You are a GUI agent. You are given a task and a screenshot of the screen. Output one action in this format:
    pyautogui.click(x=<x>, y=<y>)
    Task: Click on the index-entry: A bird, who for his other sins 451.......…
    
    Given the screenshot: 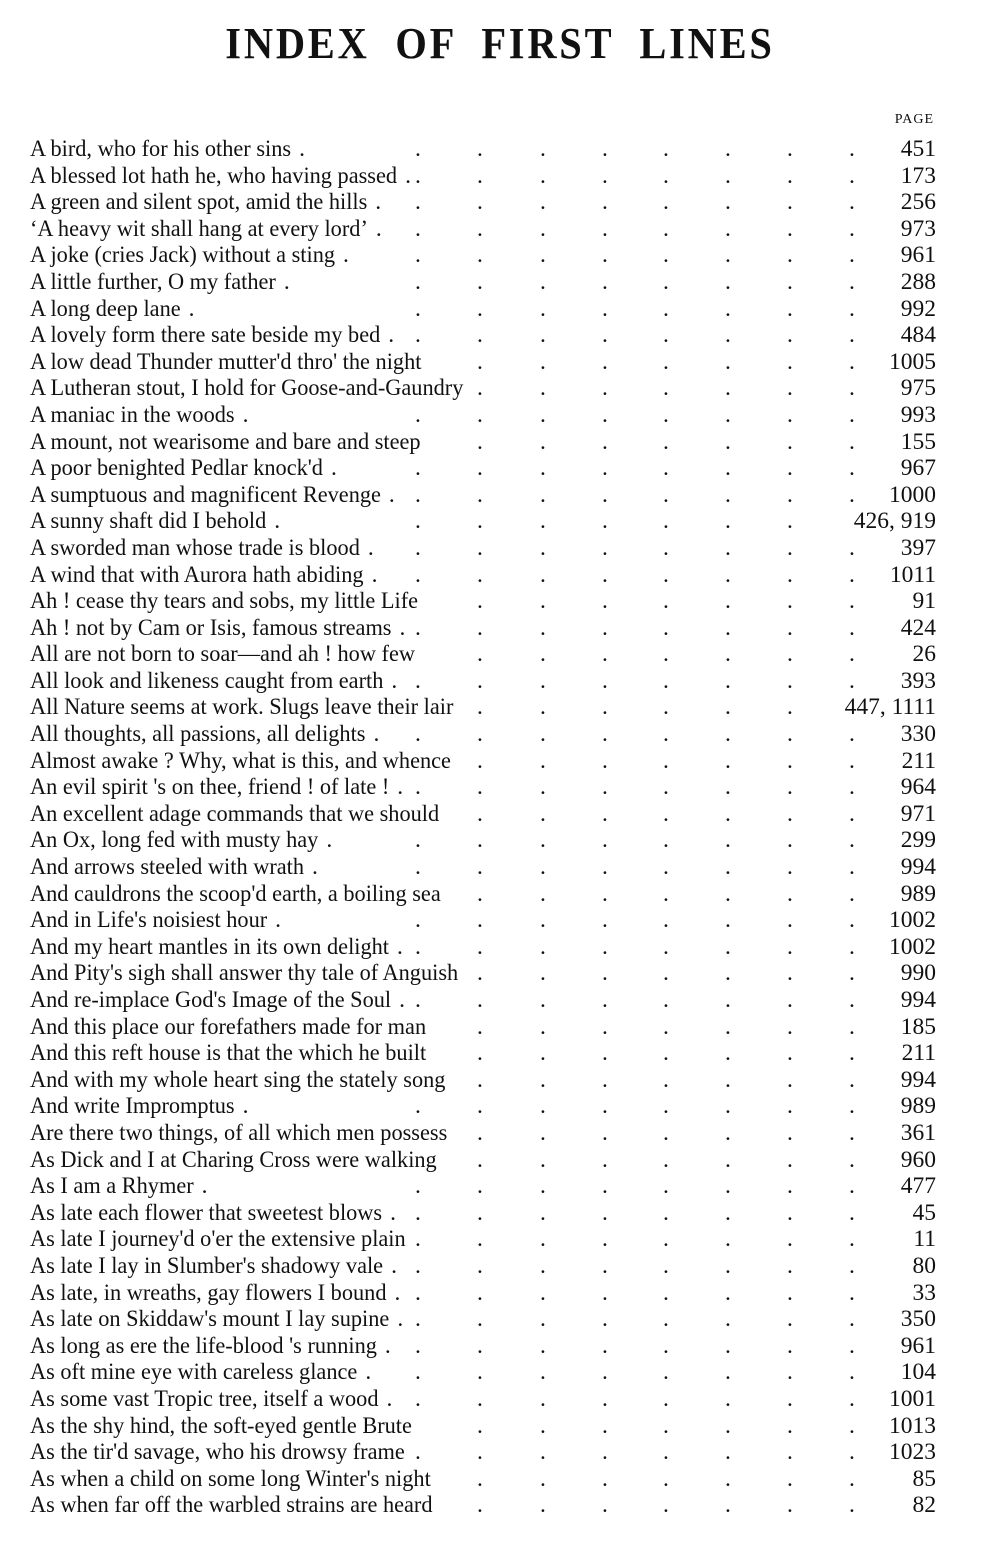 What is the action you would take?
    pyautogui.click(x=483, y=149)
    